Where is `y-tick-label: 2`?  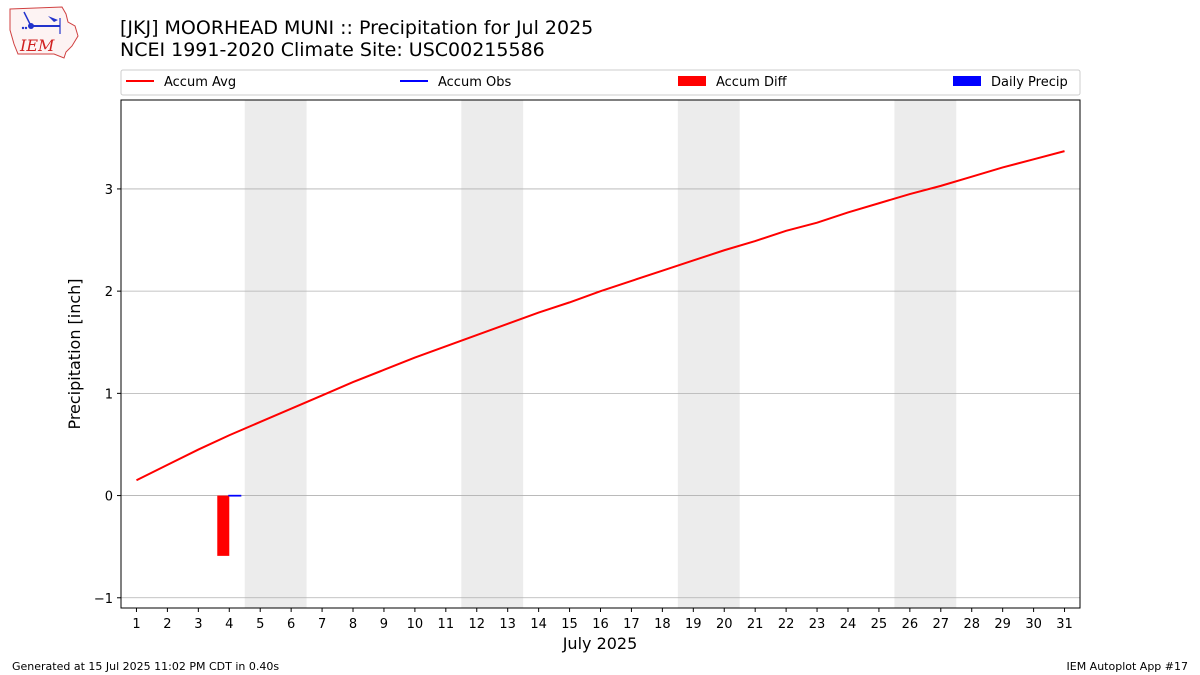 y-tick-label: 2 is located at coordinates (109, 292).